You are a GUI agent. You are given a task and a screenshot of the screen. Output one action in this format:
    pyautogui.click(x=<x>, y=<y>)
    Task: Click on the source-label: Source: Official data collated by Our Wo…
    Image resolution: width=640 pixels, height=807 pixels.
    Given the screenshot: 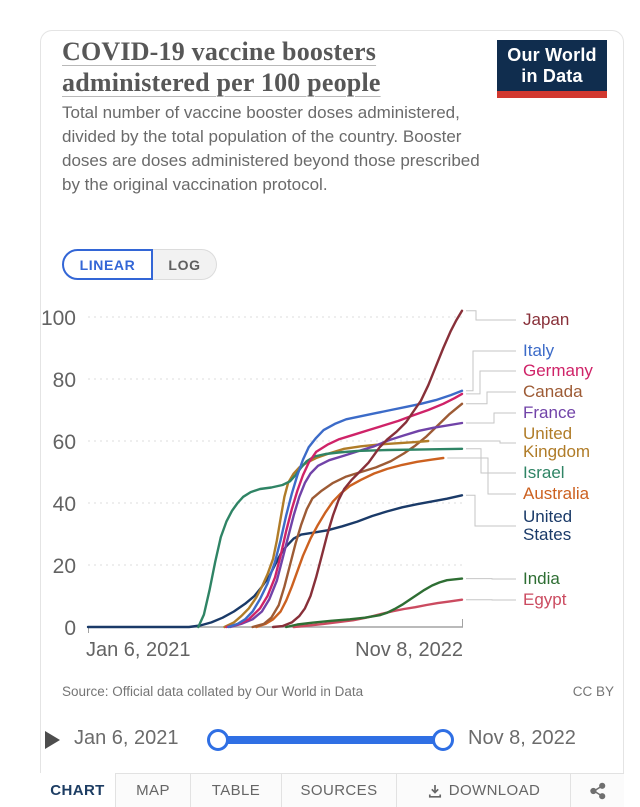 What is the action you would take?
    pyautogui.click(x=213, y=691)
    